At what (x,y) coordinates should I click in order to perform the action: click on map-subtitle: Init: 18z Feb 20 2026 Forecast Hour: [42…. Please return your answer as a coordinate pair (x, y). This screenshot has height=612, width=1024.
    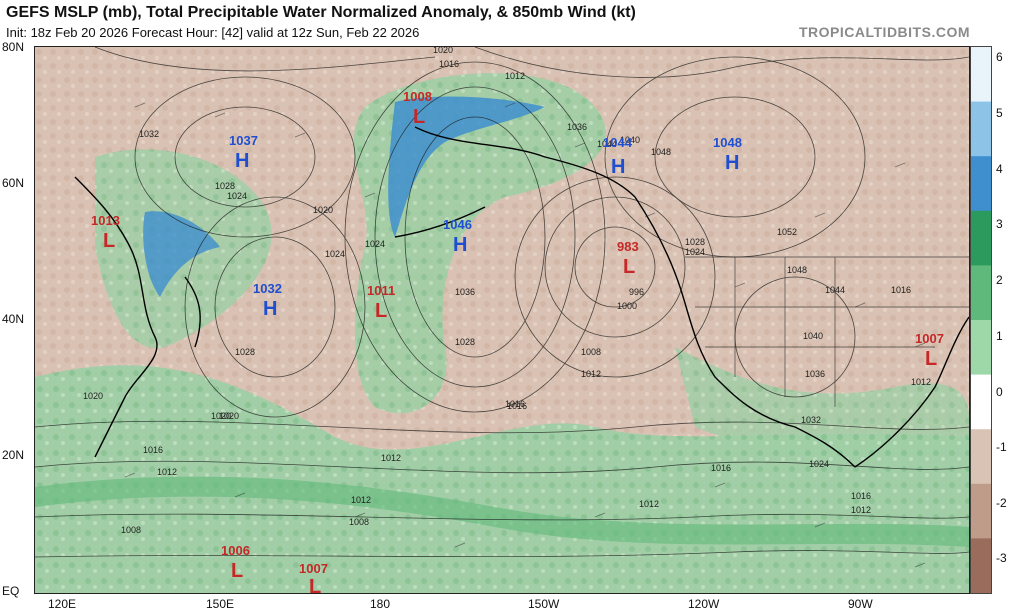
    Looking at the image, I should click on (213, 32).